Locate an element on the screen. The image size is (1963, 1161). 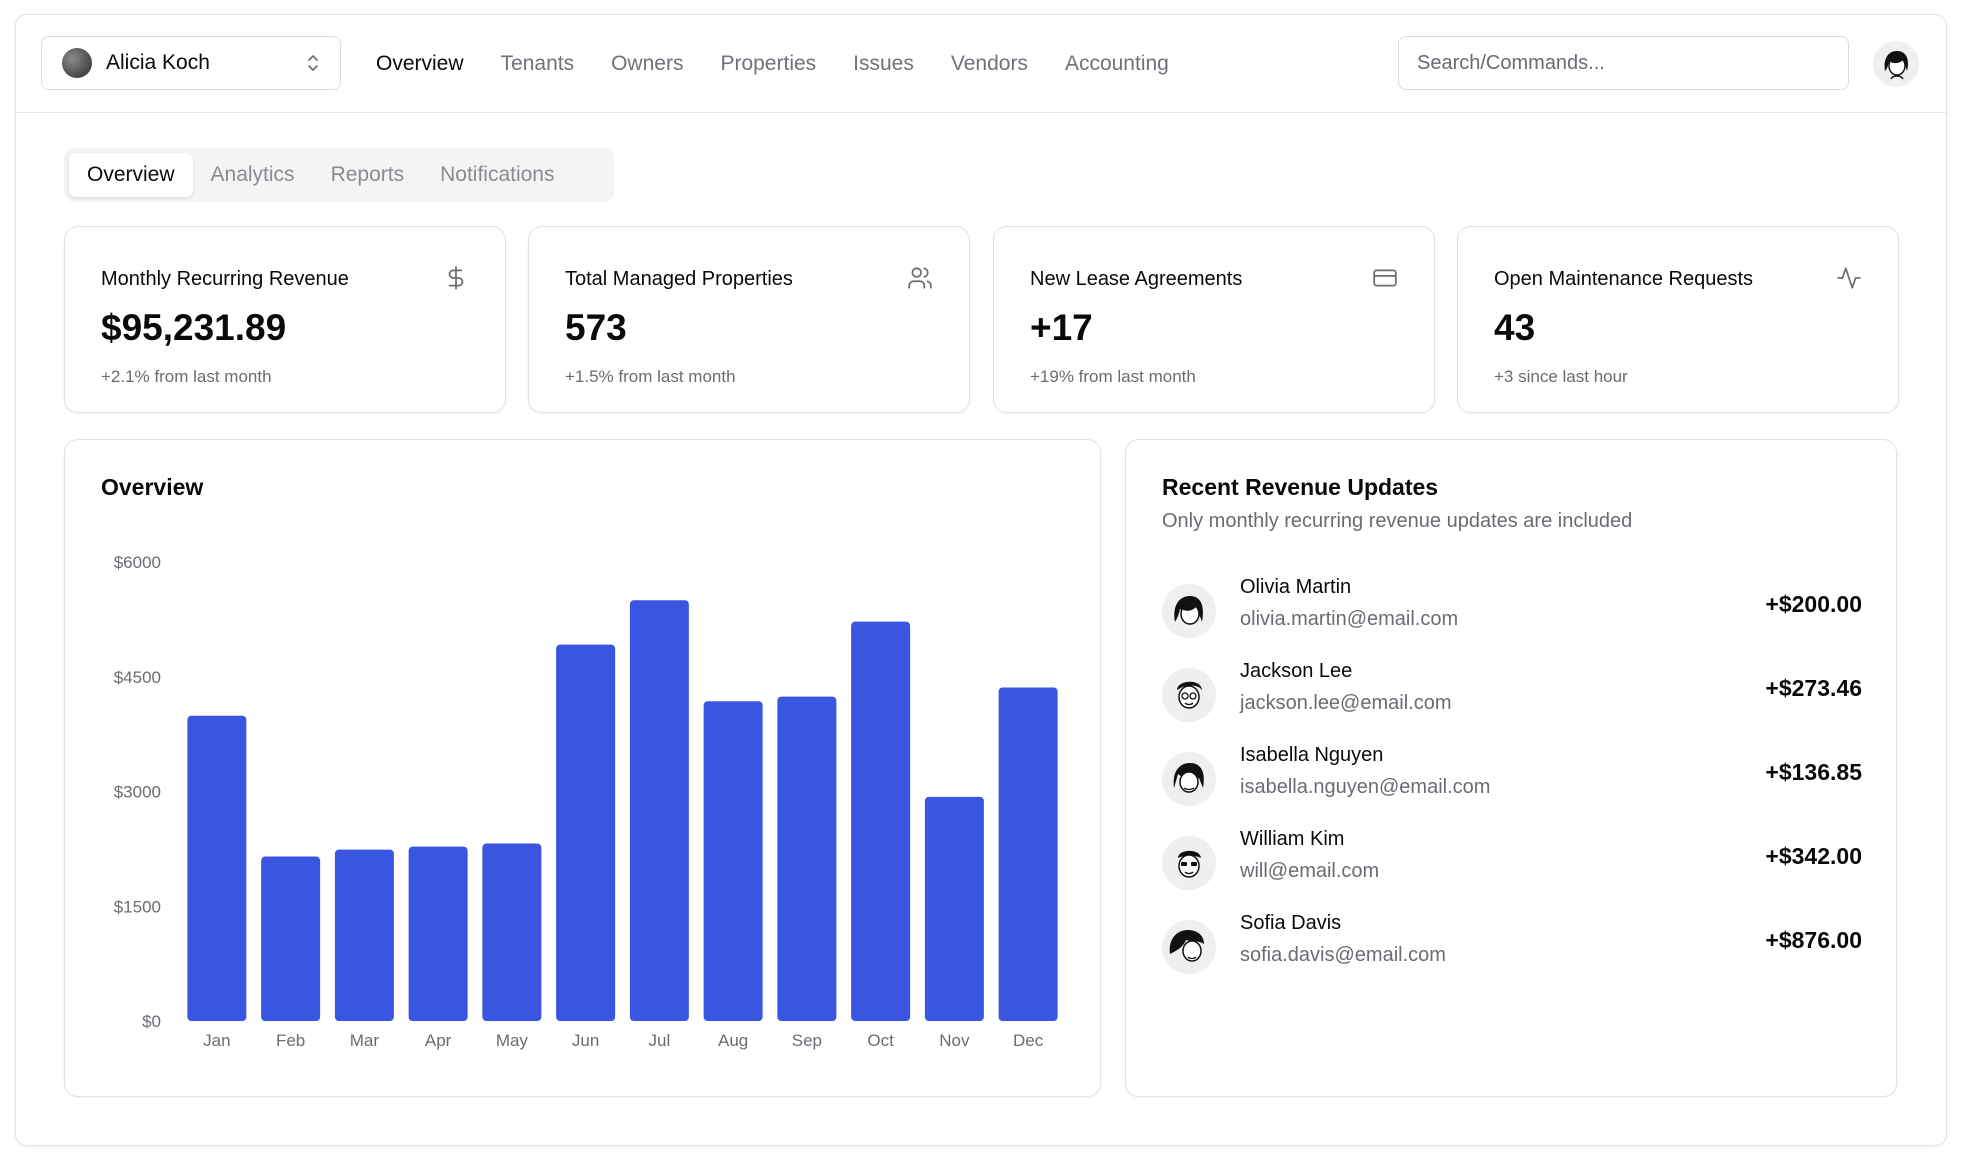
user-avatar is located at coordinates (1896, 64).